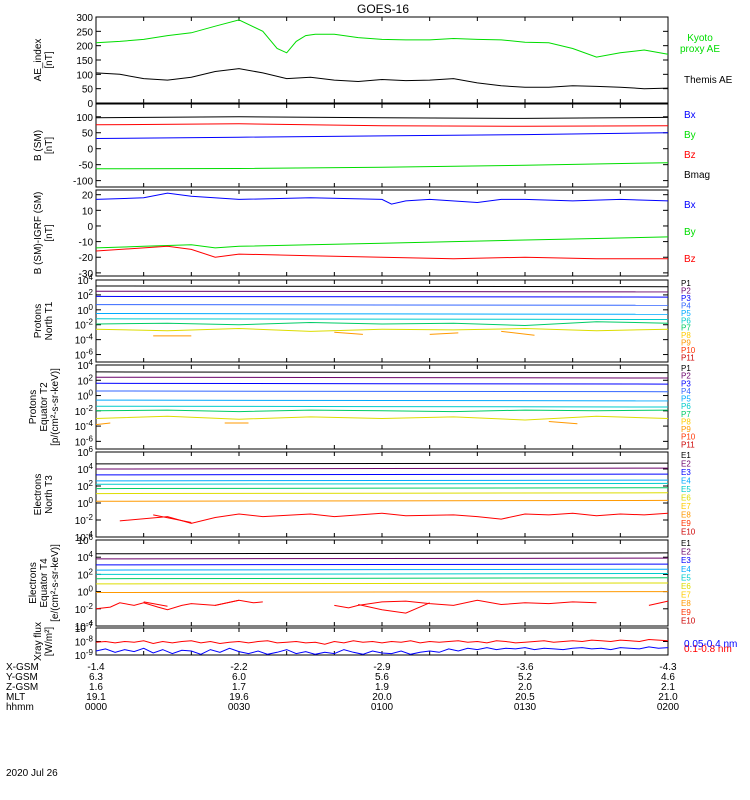 Image resolution: width=750 pixels, height=800 pixels. What do you see at coordinates (96, 677) in the screenshot?
I see `time-axis-value: 6.3` at bounding box center [96, 677].